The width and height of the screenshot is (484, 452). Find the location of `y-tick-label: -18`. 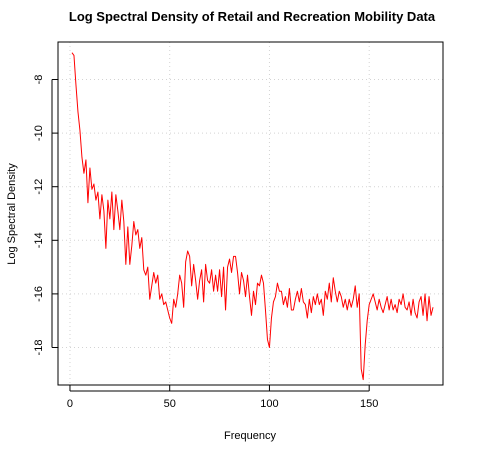

y-tick-label: -18 is located at coordinates (39, 348).